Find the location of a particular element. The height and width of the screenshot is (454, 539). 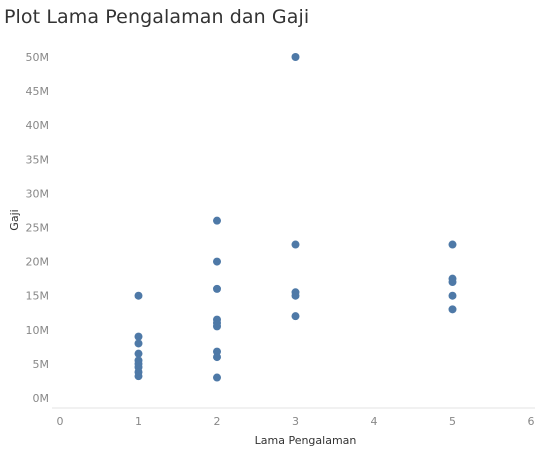

x-tick-label: 6 is located at coordinates (531, 421).